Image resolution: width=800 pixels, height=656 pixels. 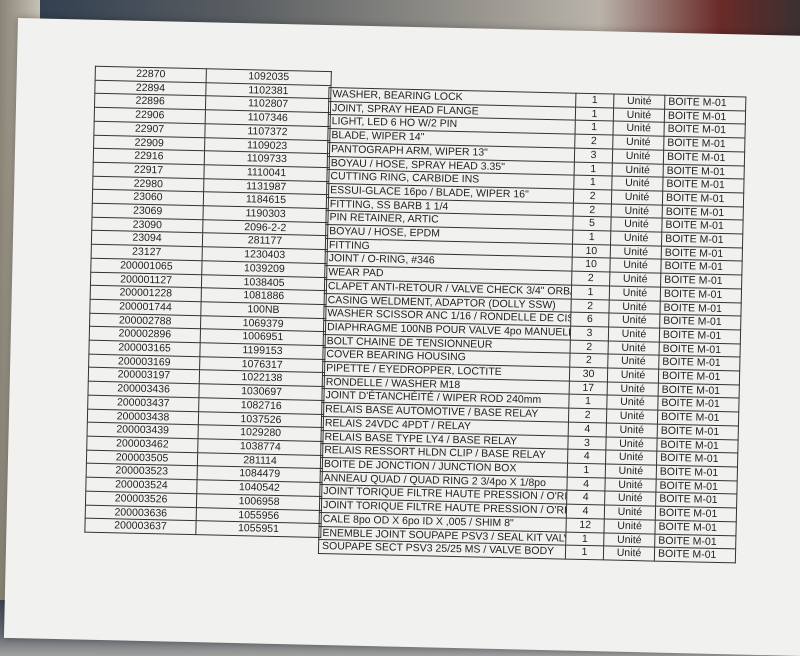 What do you see at coordinates (140, 526) in the screenshot?
I see `item-code-cell: 200003637` at bounding box center [140, 526].